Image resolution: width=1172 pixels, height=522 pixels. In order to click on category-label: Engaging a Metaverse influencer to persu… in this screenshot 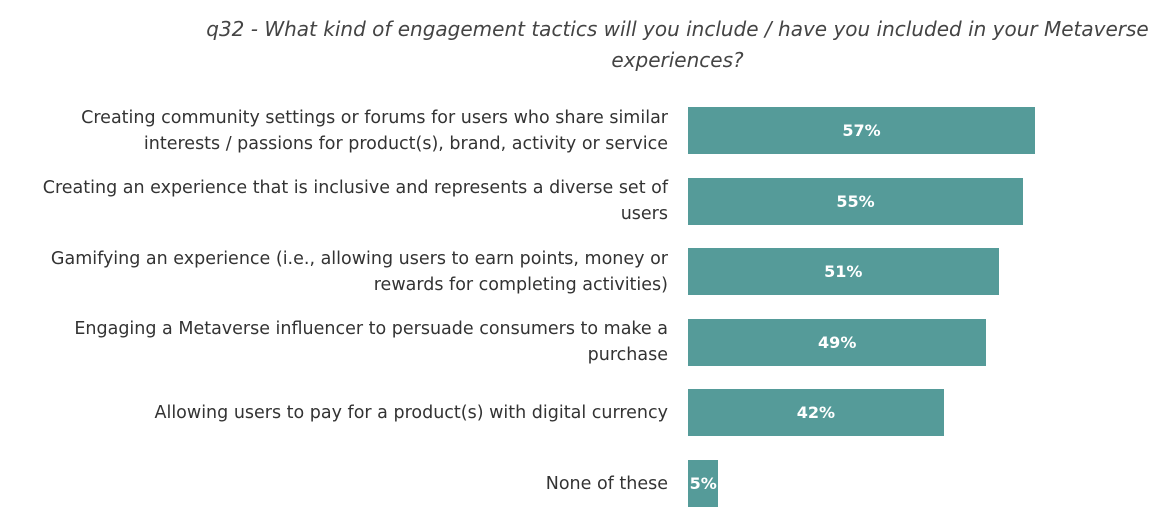, I will do `click(371, 342)`.